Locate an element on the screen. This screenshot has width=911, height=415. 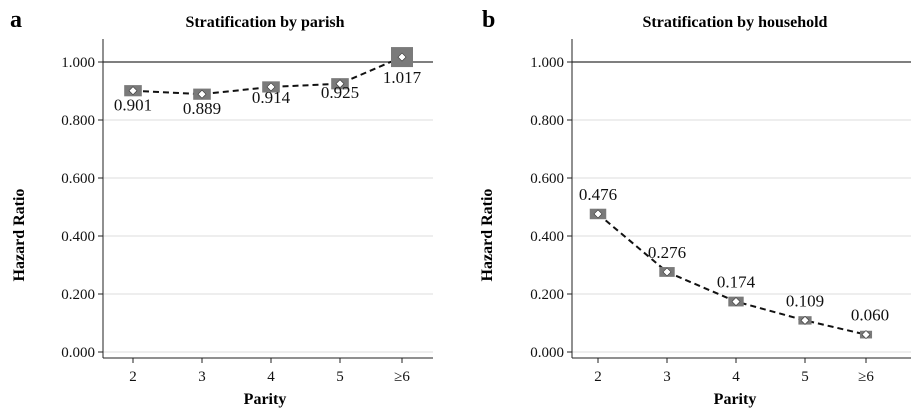
y-tick-label-b: 0.800 is located at coordinates (547, 121).